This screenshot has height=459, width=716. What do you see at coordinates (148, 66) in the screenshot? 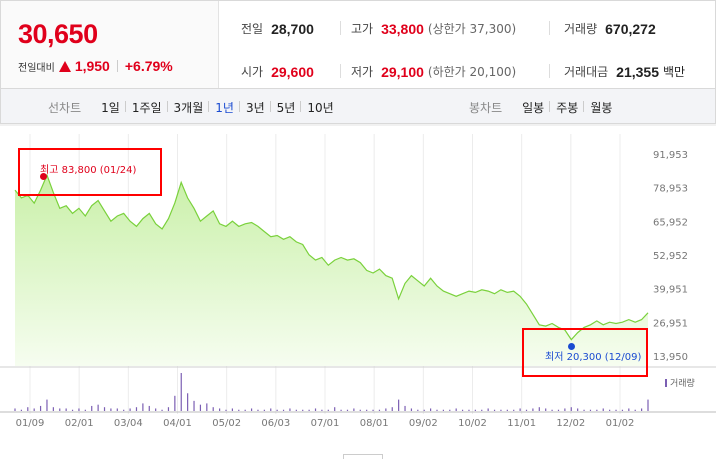
I see `change-percent: +6.79%` at bounding box center [148, 66].